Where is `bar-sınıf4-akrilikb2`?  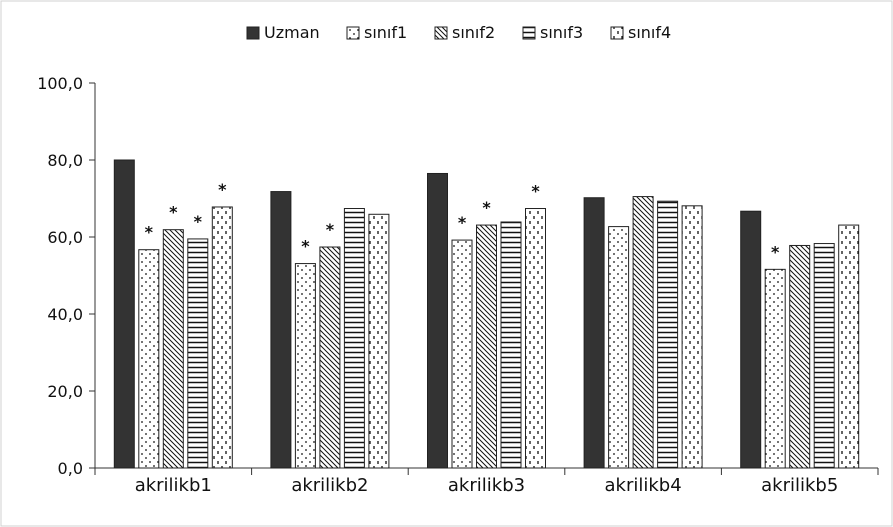
bar-sınıf4-akrilikb2 is located at coordinates (379, 341).